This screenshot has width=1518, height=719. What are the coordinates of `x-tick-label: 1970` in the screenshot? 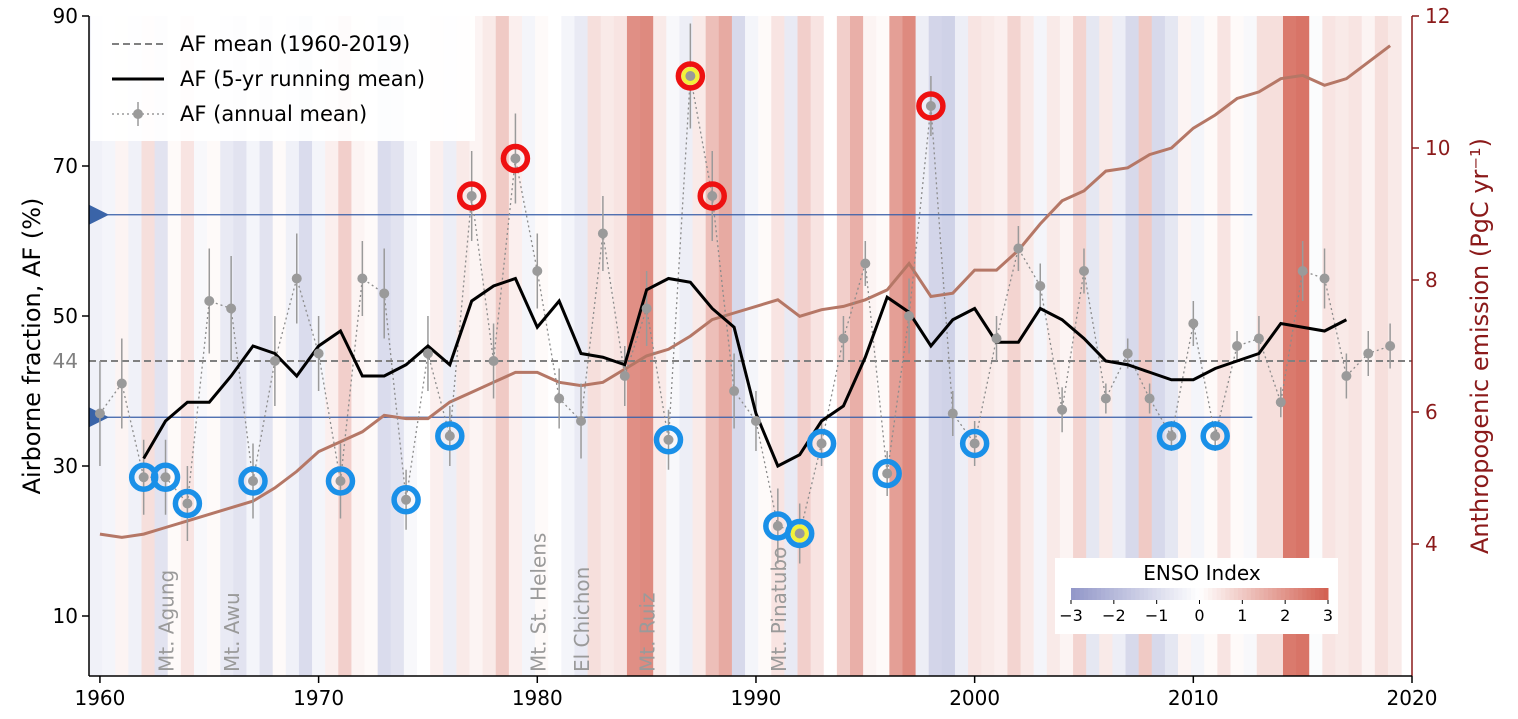 It's located at (318, 698).